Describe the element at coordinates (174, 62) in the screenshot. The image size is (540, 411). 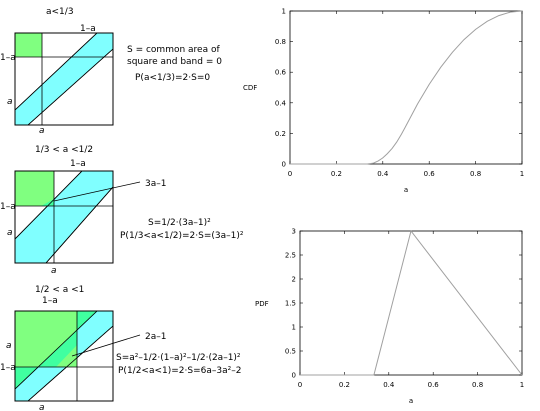
I see `panel-1-note-line2: square and band = 0` at that location.